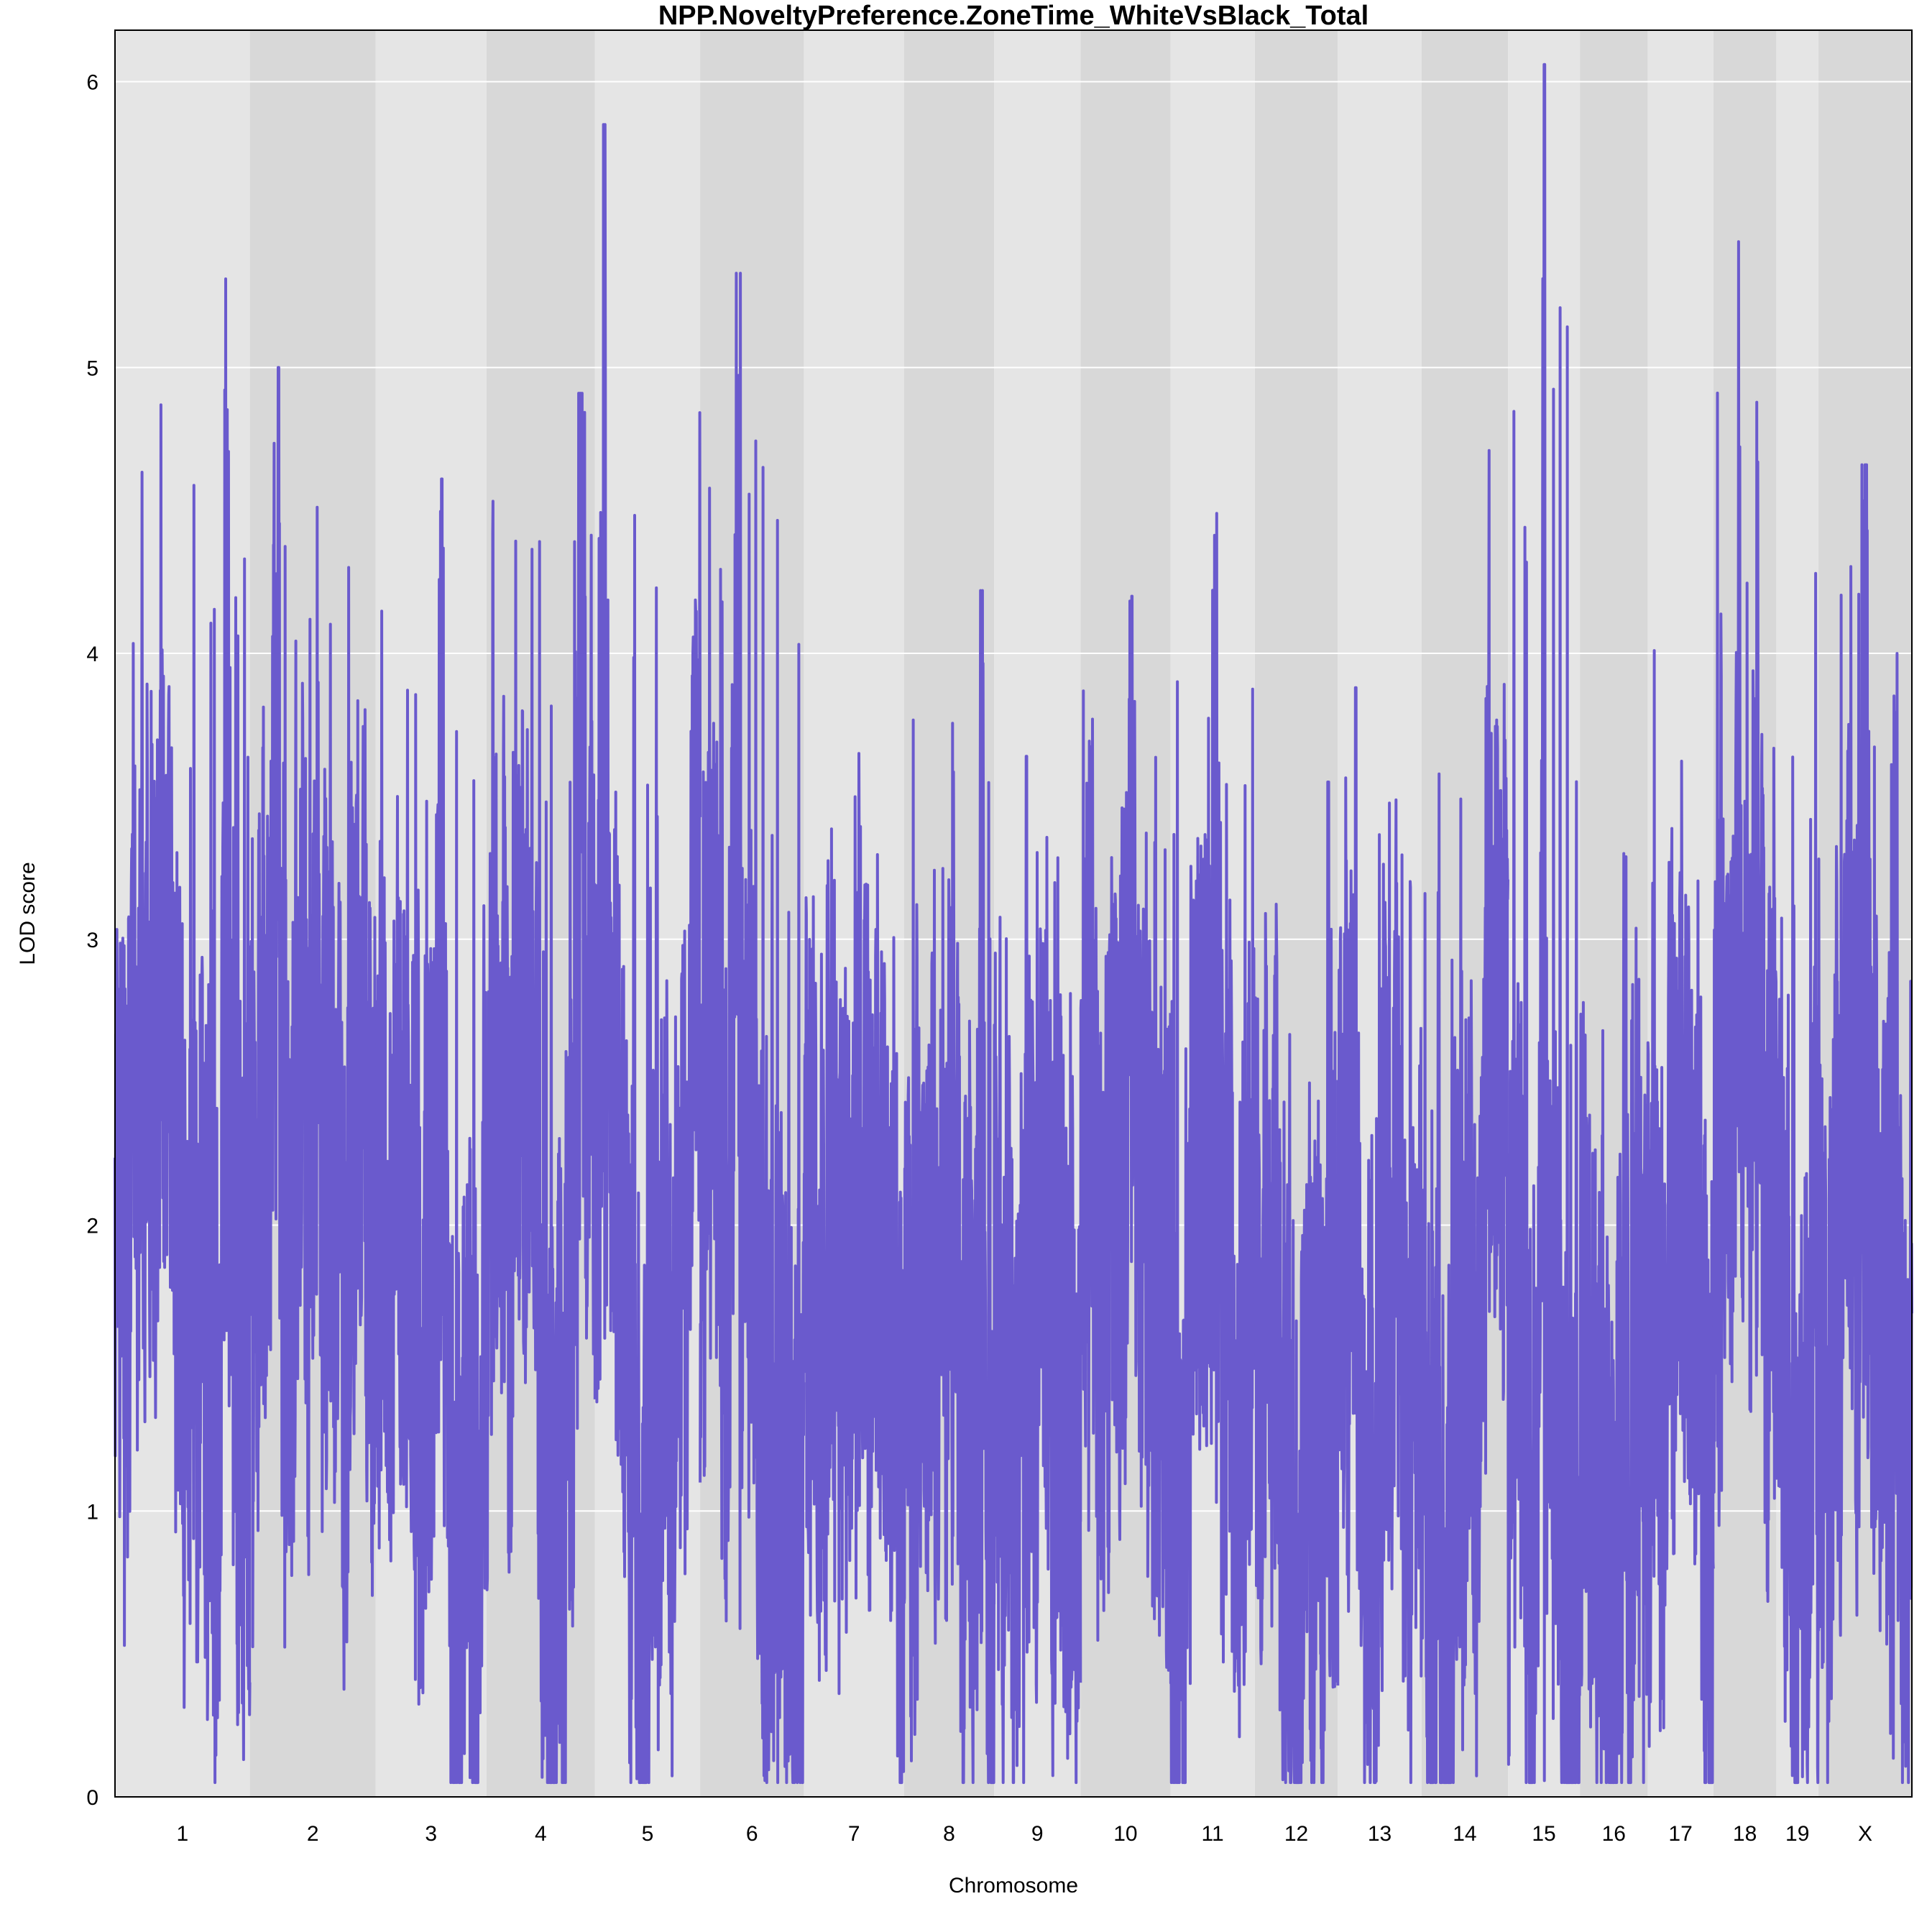 This screenshot has width=1932, height=1932. What do you see at coordinates (752, 1834) in the screenshot?
I see `x-tick-label: 6` at bounding box center [752, 1834].